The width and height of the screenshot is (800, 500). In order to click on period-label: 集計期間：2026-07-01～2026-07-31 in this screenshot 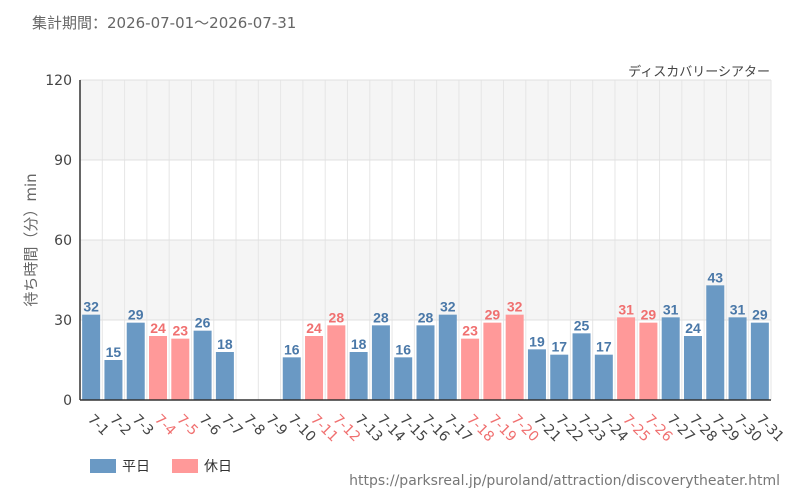, I will do `click(164, 23)`.